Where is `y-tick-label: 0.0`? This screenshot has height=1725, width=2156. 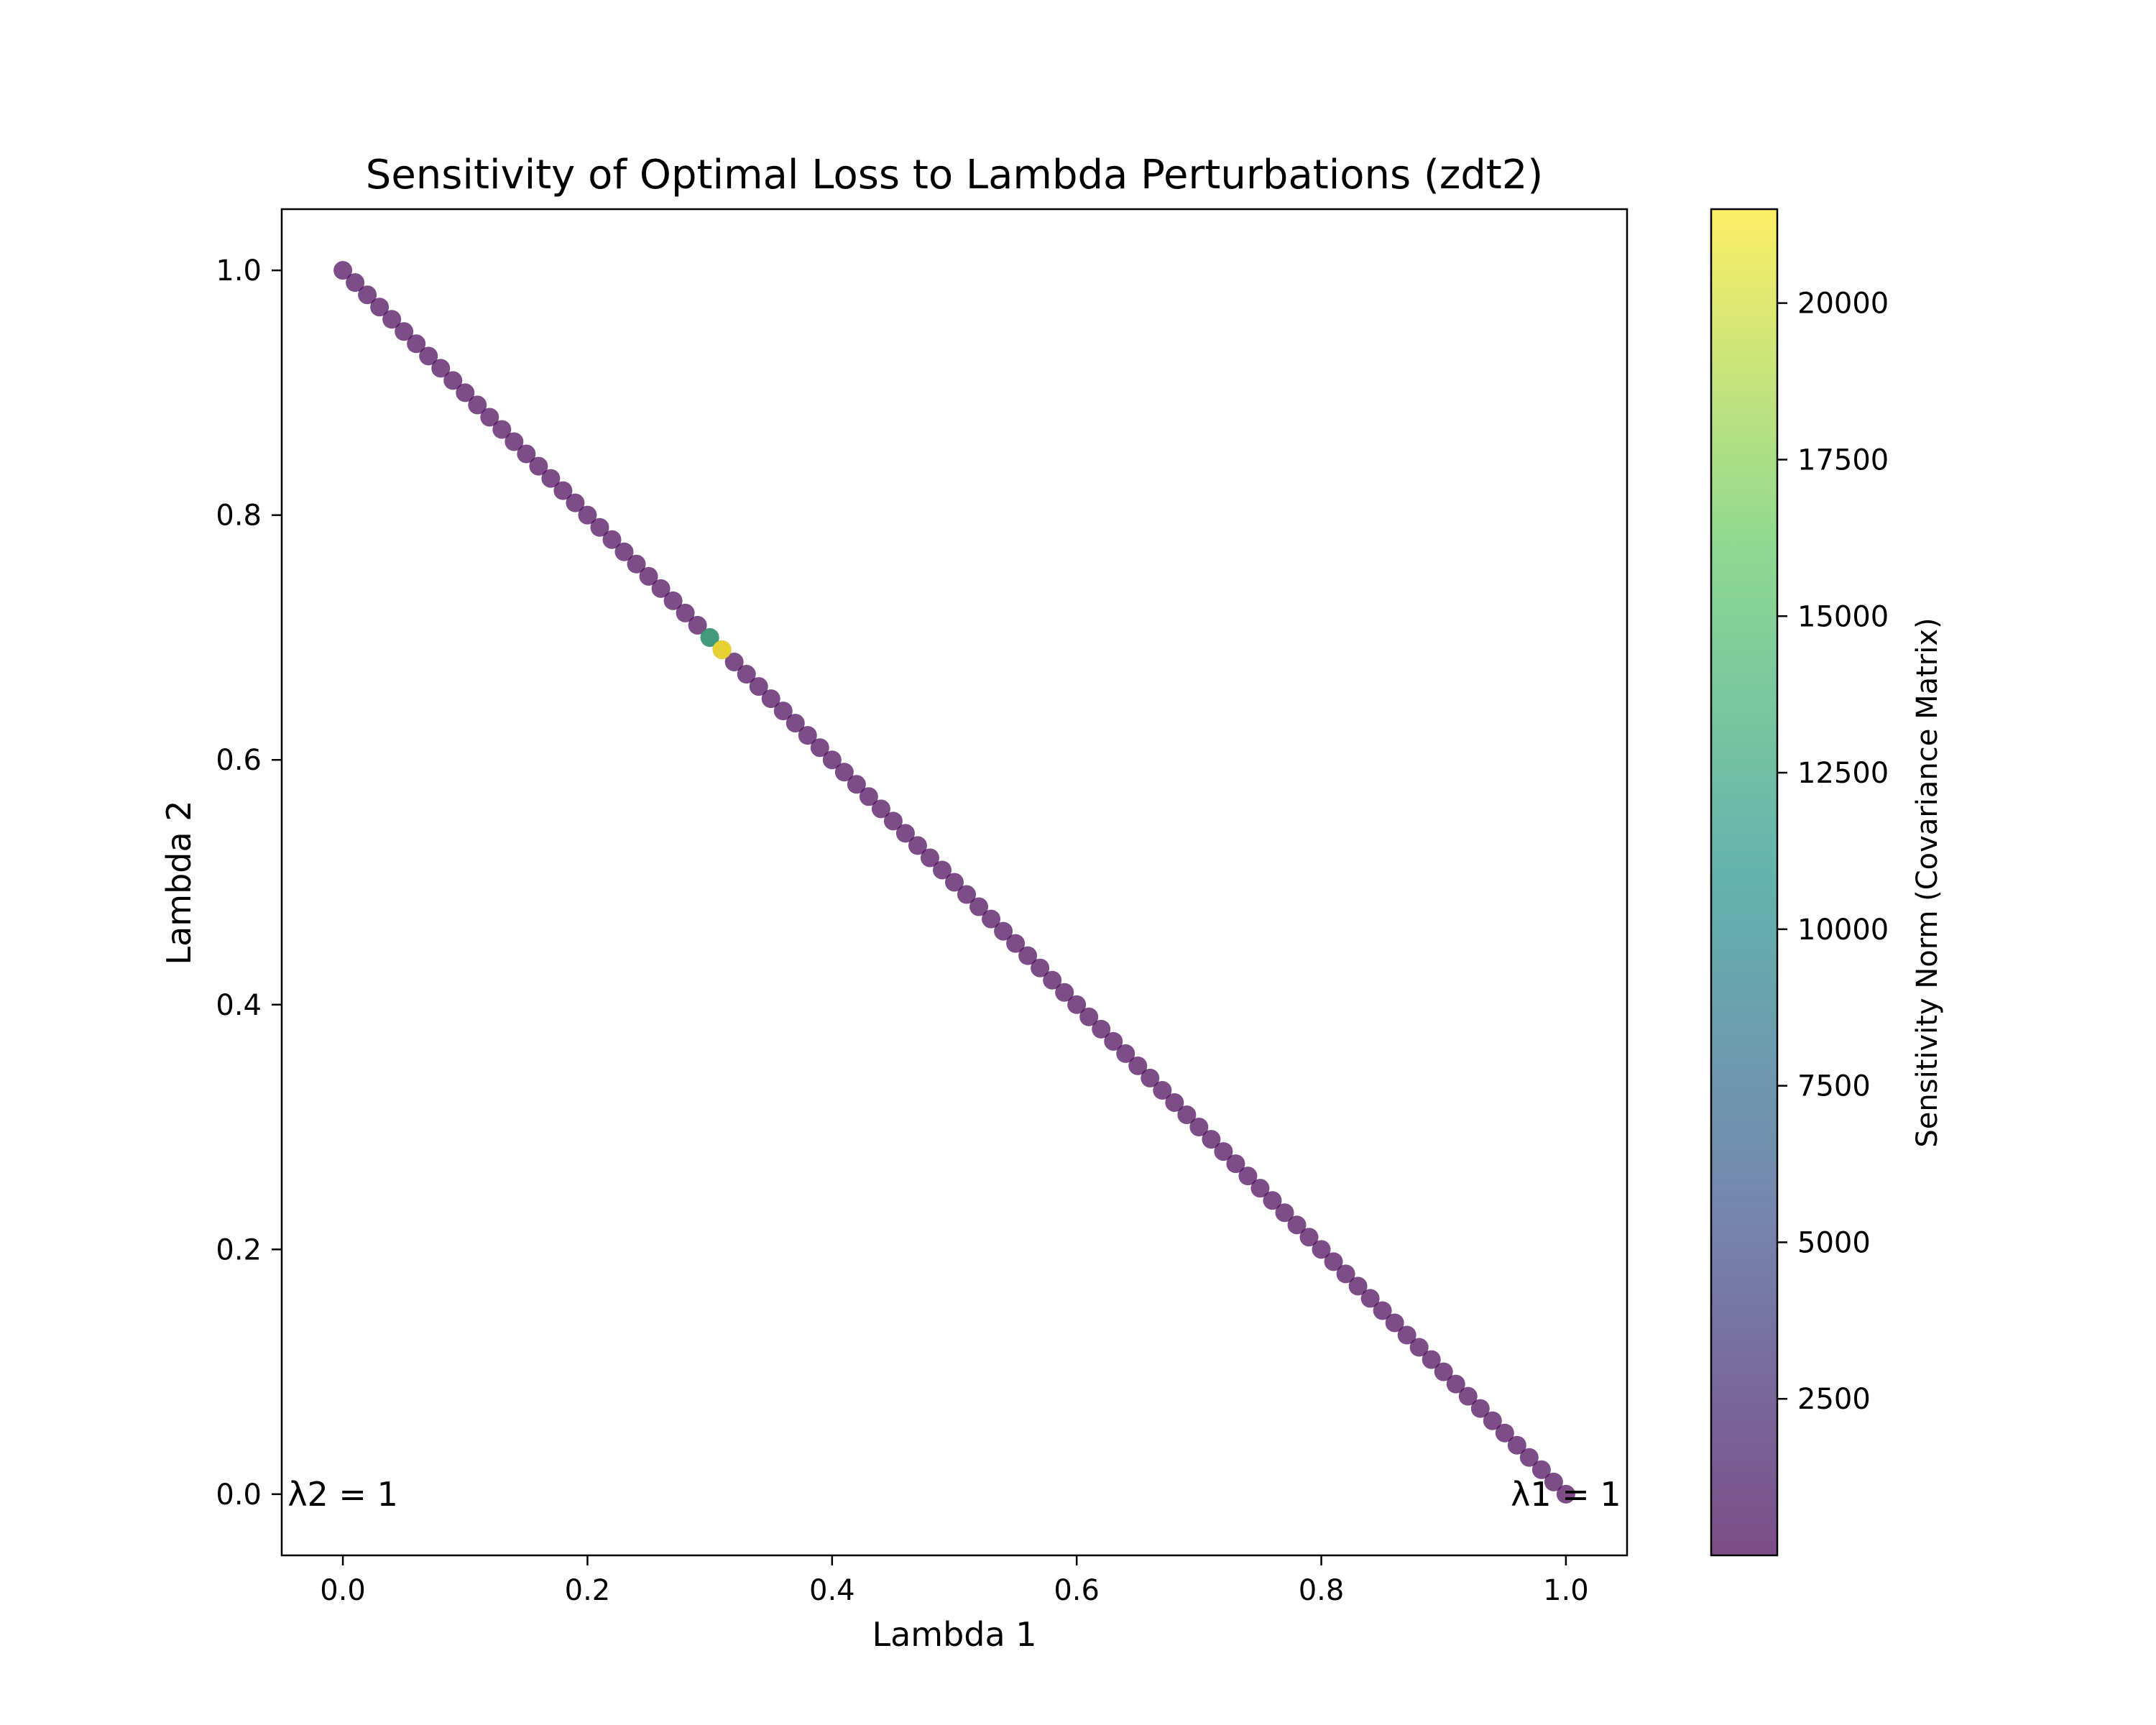
y-tick-label: 0.0 is located at coordinates (239, 1495).